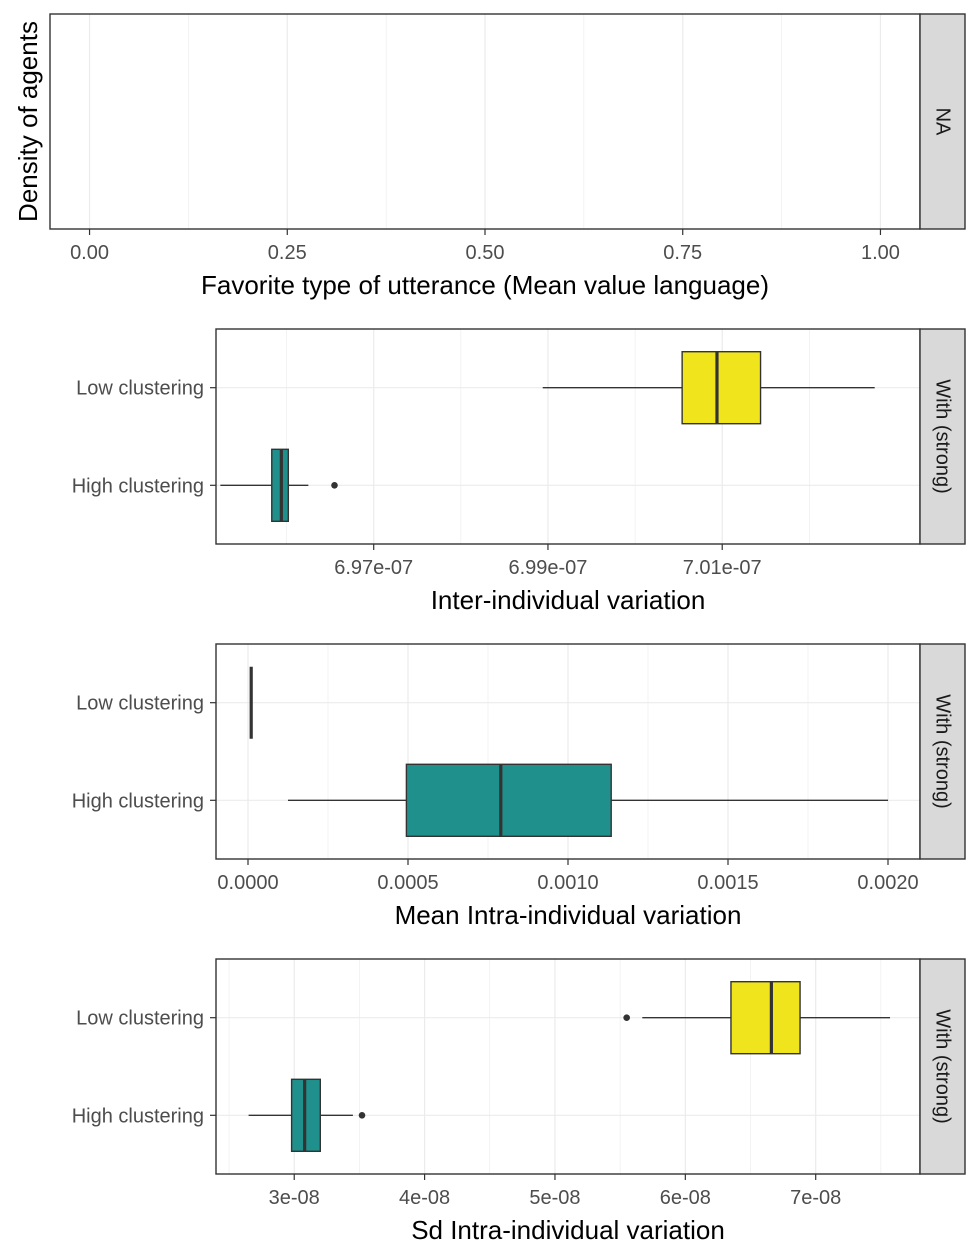 This screenshot has height=1260, width=980. Describe the element at coordinates (407, 883) in the screenshot. I see `x-tick-label: 0.0005` at that location.